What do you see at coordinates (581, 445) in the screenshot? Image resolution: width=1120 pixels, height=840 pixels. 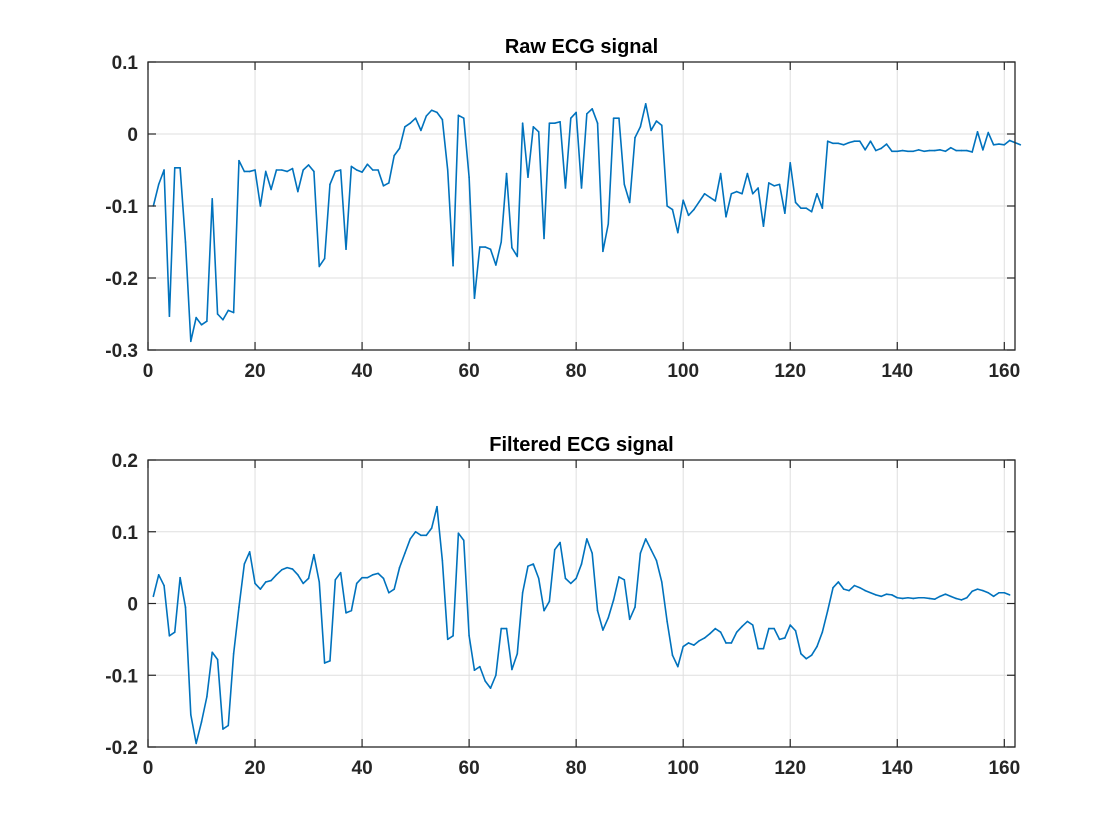 I see `filtered-ecg-title: Filtered ECG signal` at bounding box center [581, 445].